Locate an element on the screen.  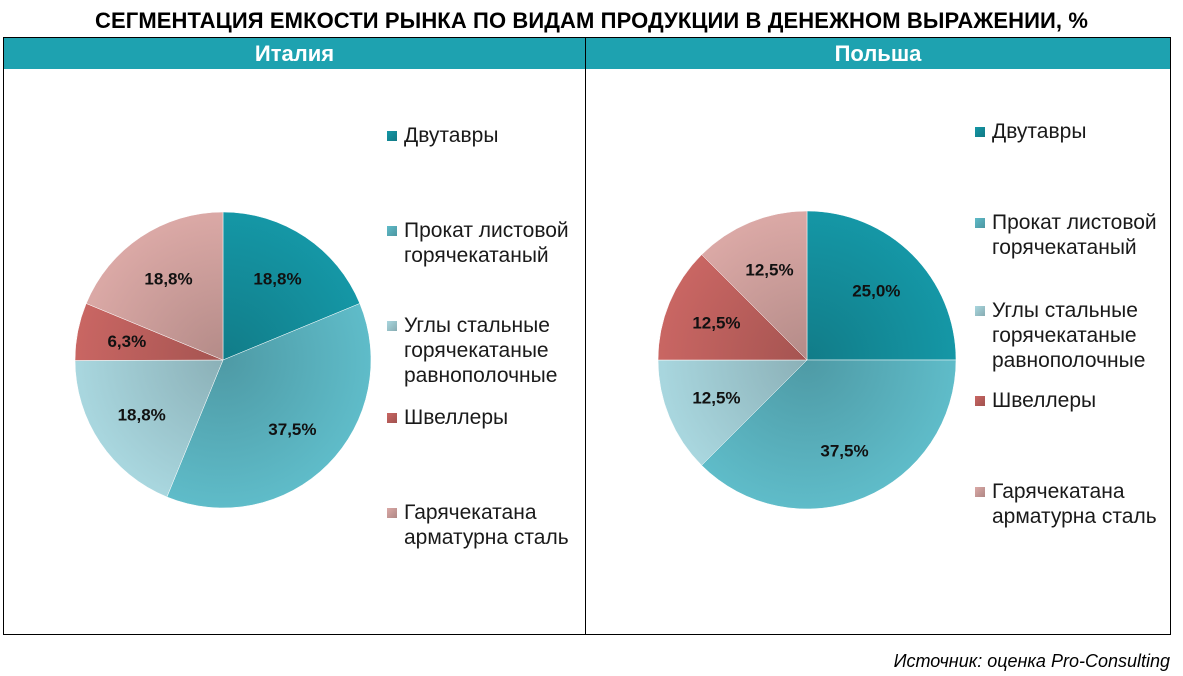
panel-header-italy: Италия is located at coordinates (294, 53).